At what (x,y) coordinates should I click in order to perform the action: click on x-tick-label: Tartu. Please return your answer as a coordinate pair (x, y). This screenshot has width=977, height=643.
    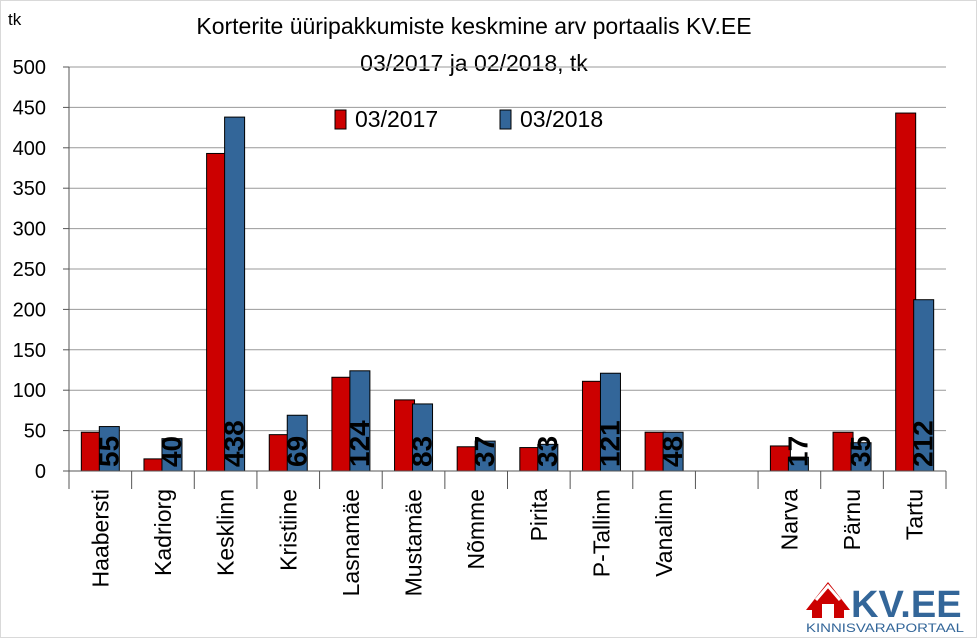
    Looking at the image, I should click on (915, 514).